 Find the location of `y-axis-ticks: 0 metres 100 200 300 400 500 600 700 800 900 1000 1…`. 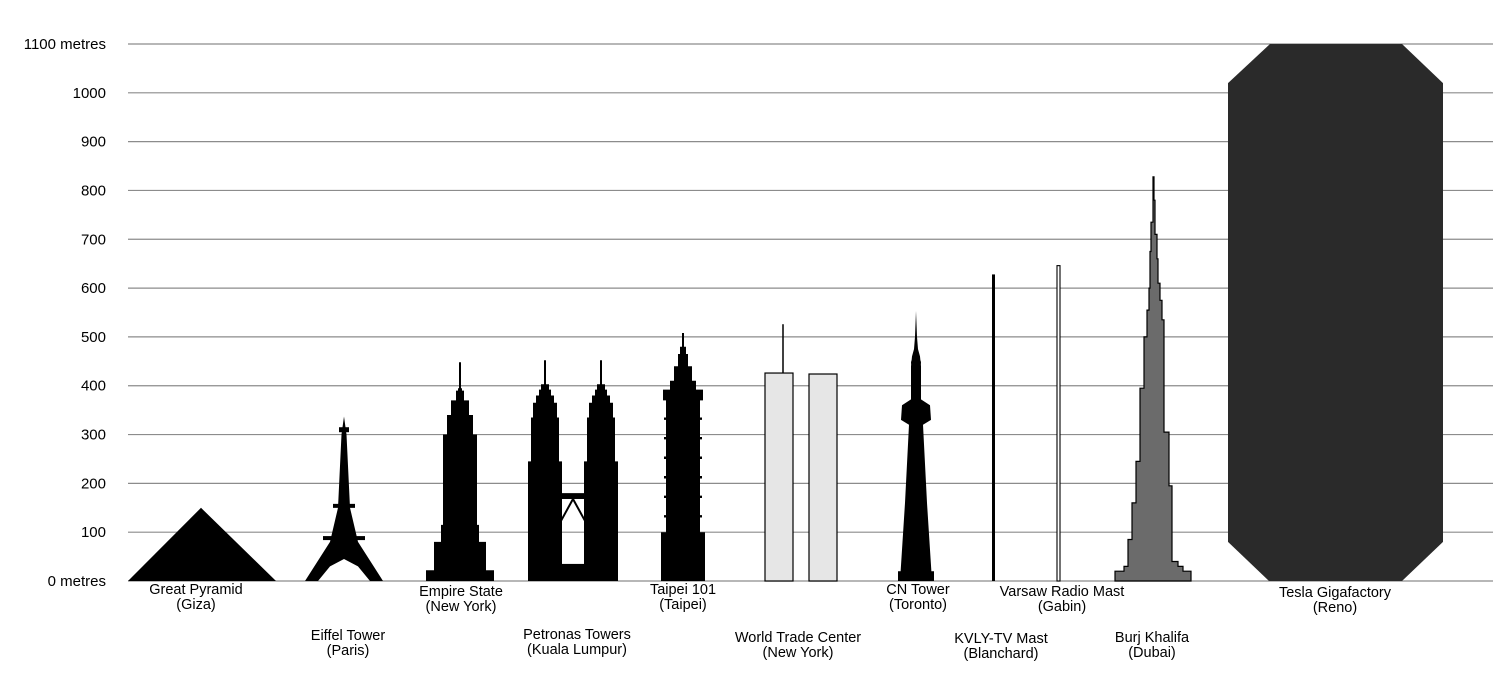

y-axis-ticks: 0 metres 100 200 300 400 500 600 700 800 900 1000 1… is located at coordinates (65, 313).